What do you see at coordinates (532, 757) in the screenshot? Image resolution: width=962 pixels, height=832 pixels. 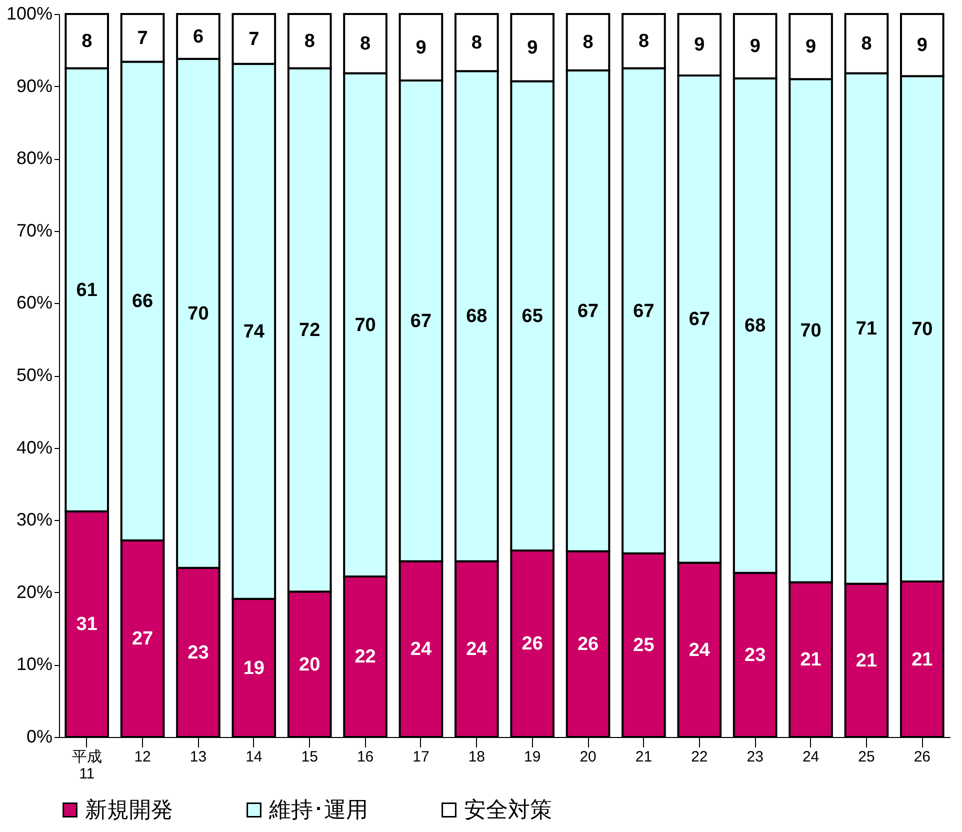 I see `x-tick-label: 19` at bounding box center [532, 757].